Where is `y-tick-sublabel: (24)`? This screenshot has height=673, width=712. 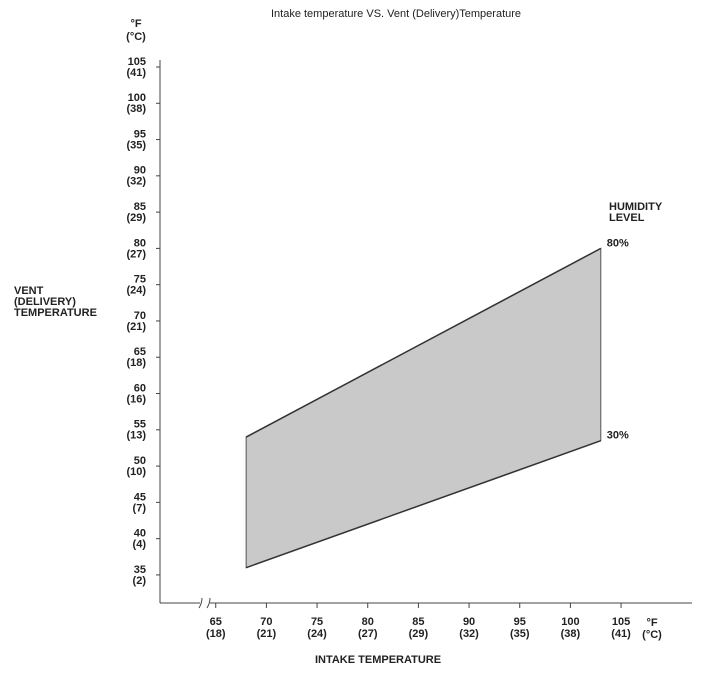
y-tick-sublabel: (24) is located at coordinates (136, 291).